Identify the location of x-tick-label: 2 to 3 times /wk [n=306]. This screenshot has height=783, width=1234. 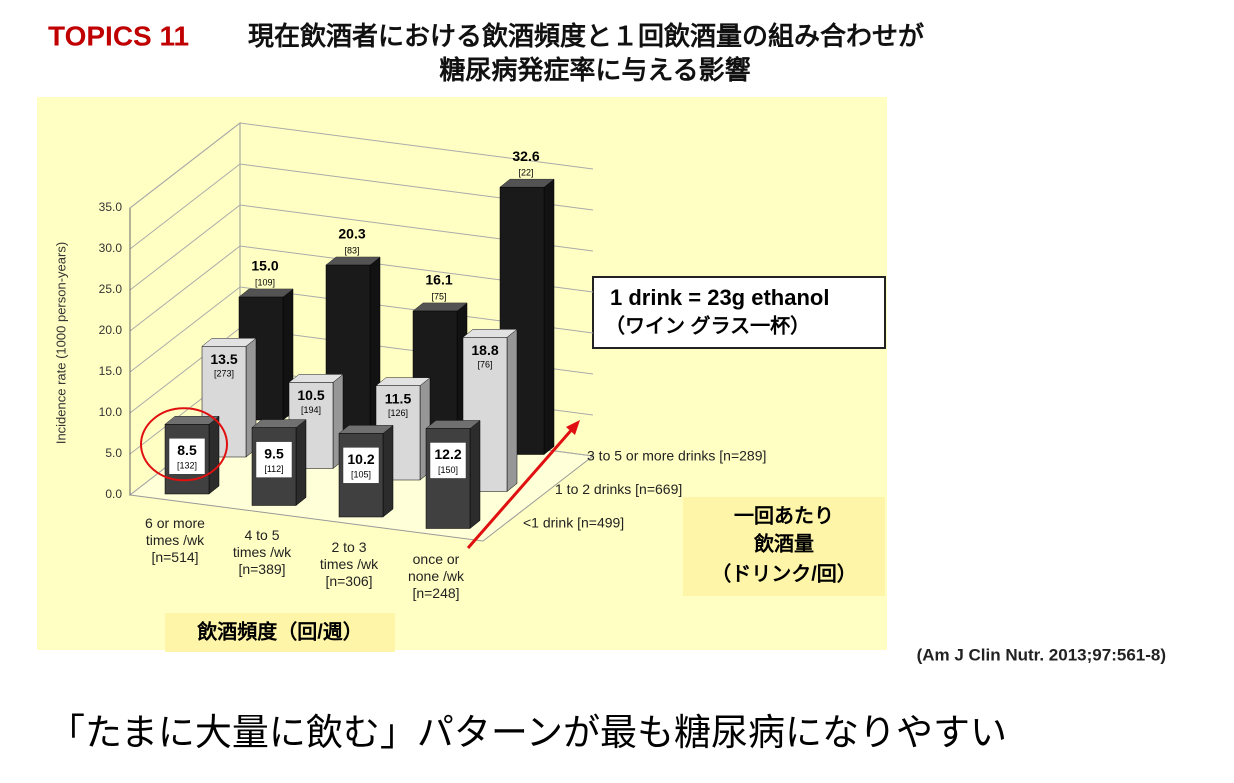
(349, 564).